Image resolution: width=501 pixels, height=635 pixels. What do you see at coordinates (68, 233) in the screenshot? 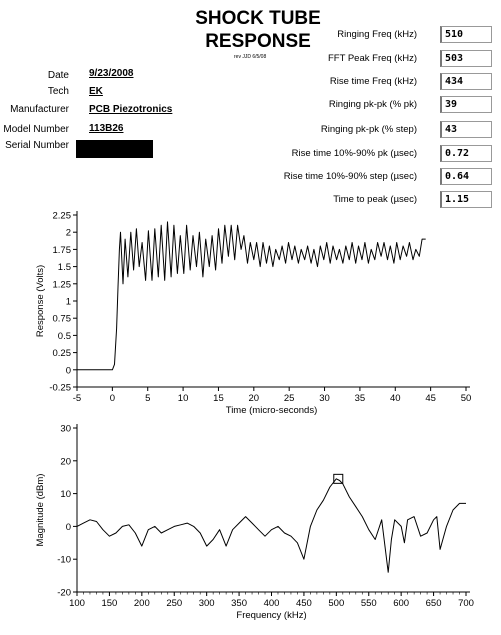
I see `response-y-tick-label: 2` at bounding box center [68, 233].